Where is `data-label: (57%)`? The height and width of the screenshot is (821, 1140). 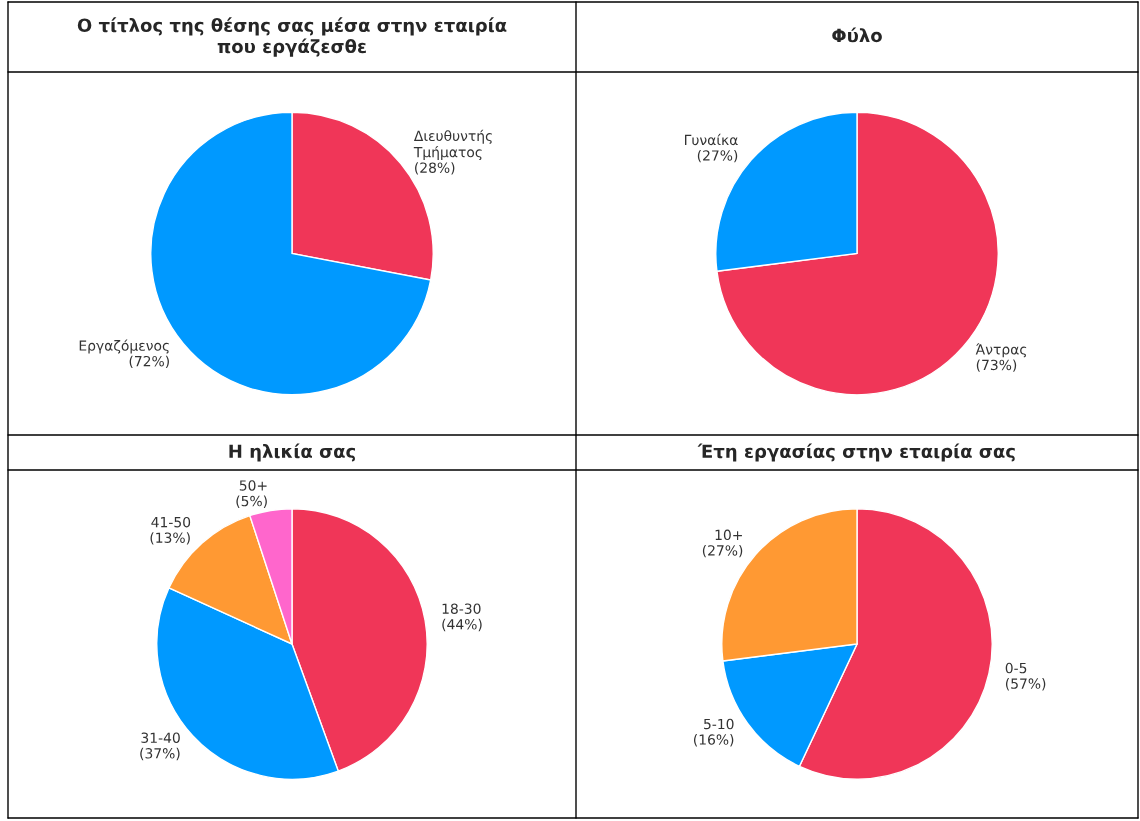 data-label: (57%) is located at coordinates (1025, 684).